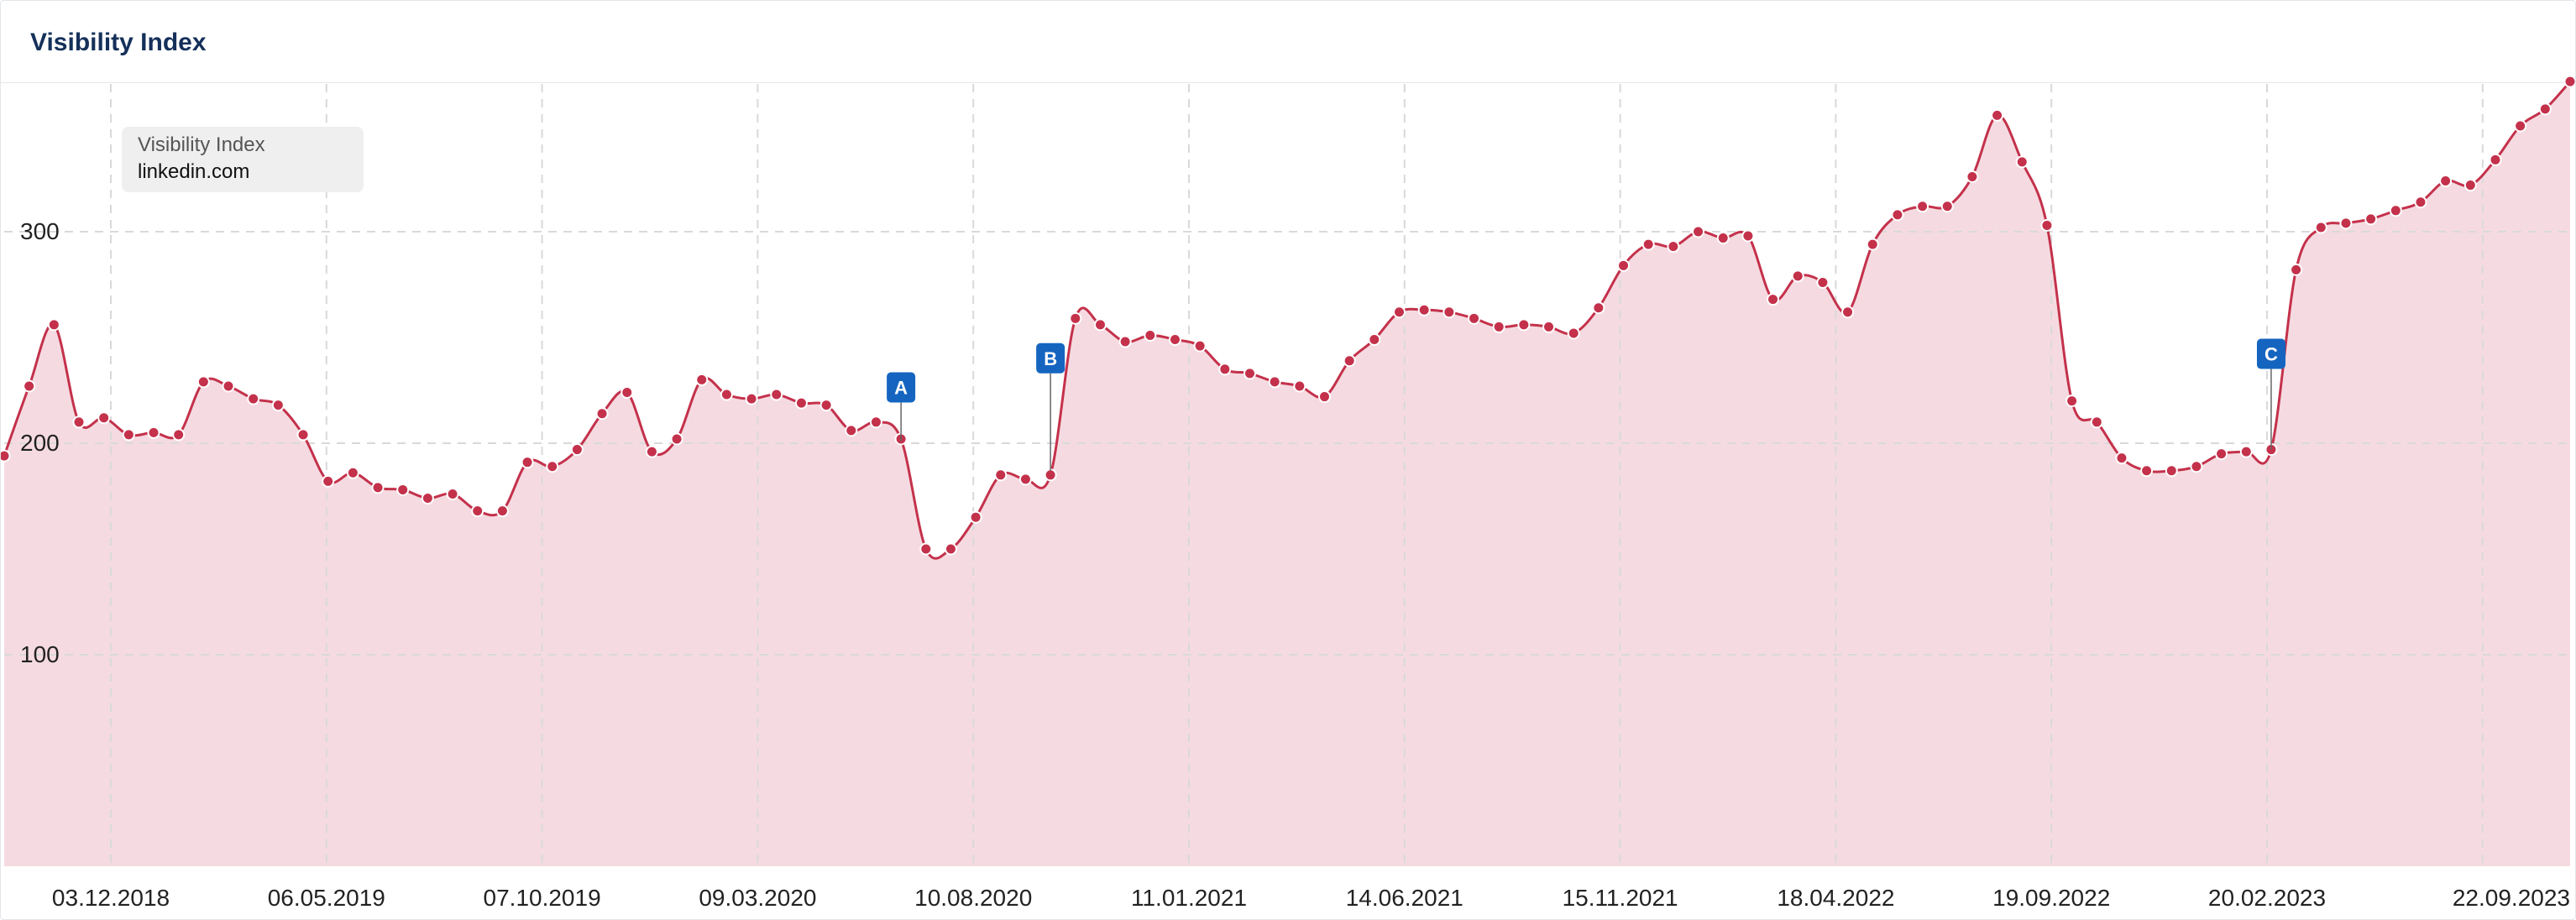 The width and height of the screenshot is (2576, 920). I want to click on legend-label: Visibility Index, so click(202, 144).